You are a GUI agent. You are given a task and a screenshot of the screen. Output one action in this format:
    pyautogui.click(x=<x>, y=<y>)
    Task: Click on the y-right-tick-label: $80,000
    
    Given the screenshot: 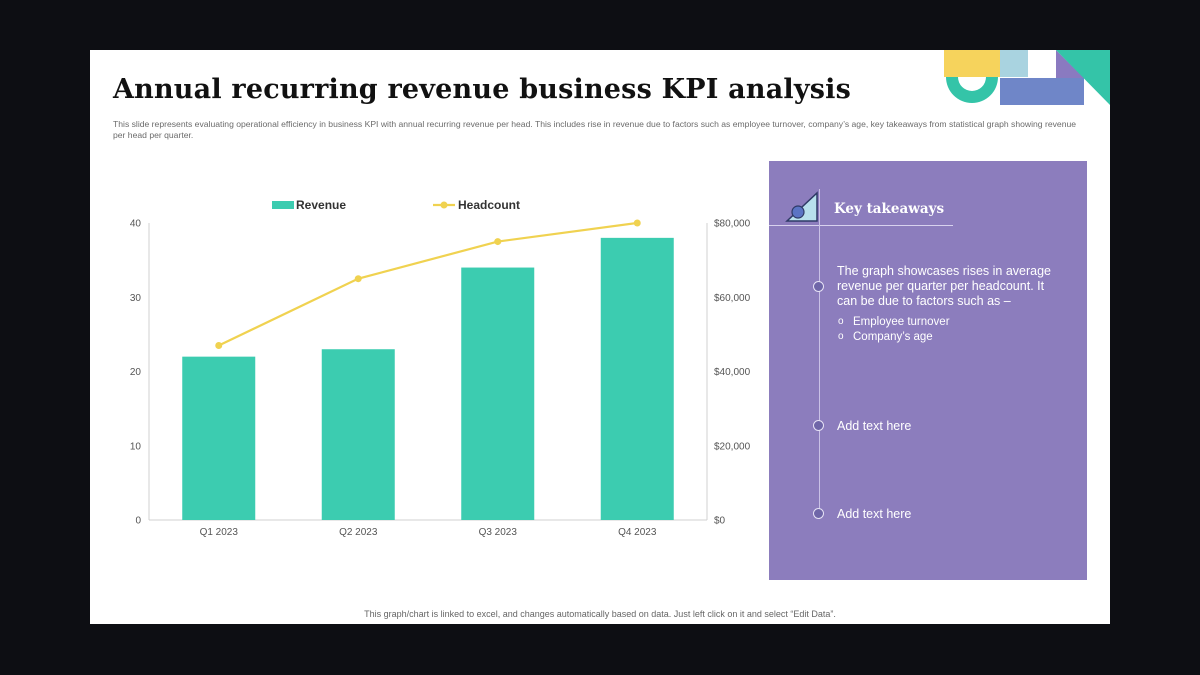 What is the action you would take?
    pyautogui.click(x=732, y=224)
    